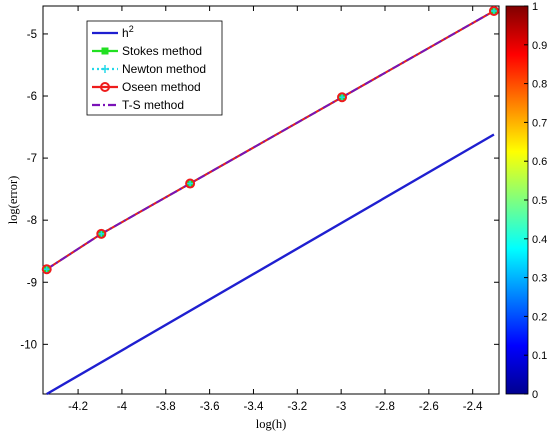  I want to click on y-tick-label: -9, so click(32, 283).